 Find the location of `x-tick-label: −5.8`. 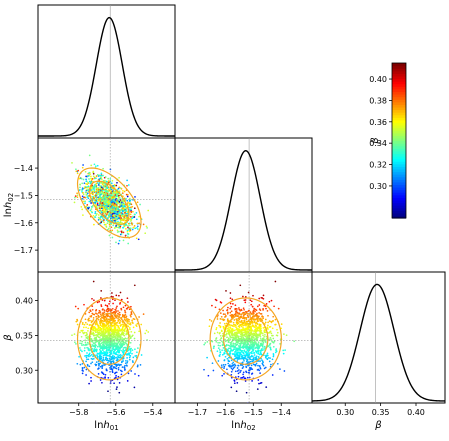

x-tick-label: −5.8 is located at coordinates (78, 412).